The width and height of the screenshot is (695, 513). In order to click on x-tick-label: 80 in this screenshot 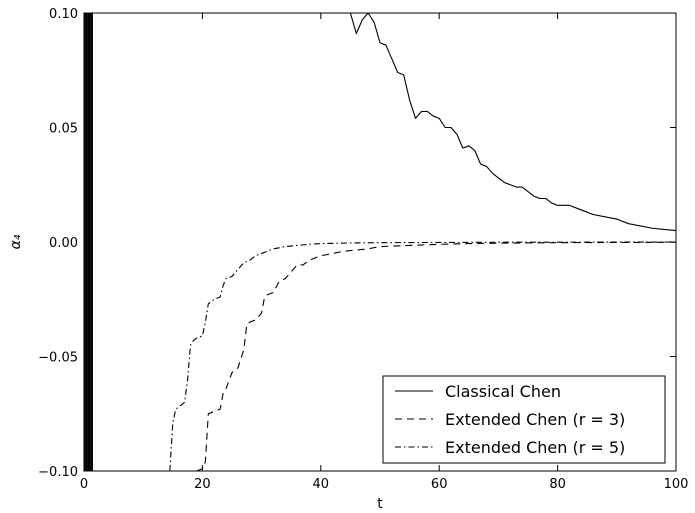, I will do `click(557, 484)`.